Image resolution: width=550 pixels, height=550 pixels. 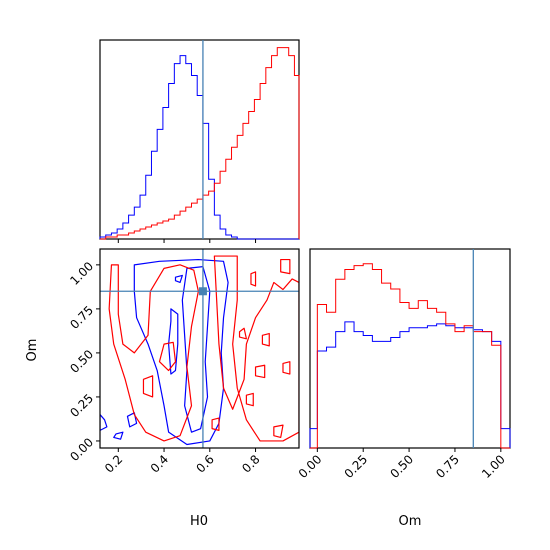 What do you see at coordinates (250, 463) in the screenshot?
I see `h0-tick-label-3: 0.8` at bounding box center [250, 463].